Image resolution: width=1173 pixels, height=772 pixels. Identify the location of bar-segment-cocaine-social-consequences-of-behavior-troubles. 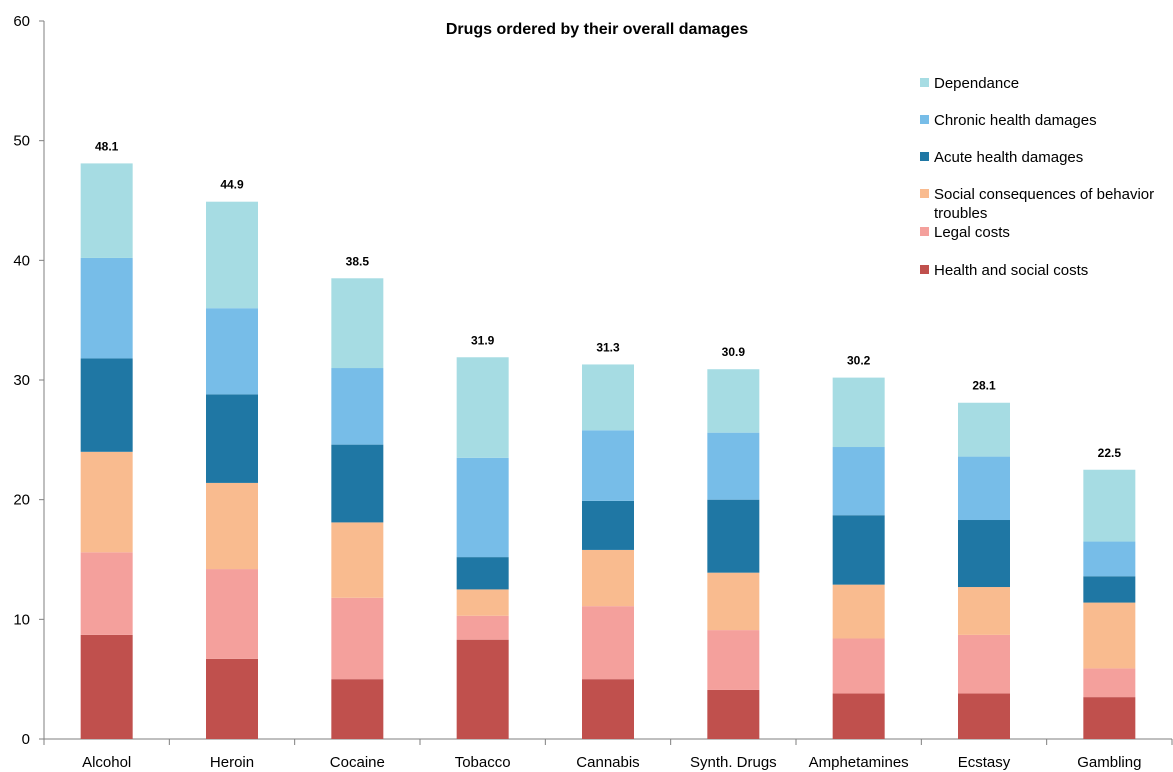
(357, 560).